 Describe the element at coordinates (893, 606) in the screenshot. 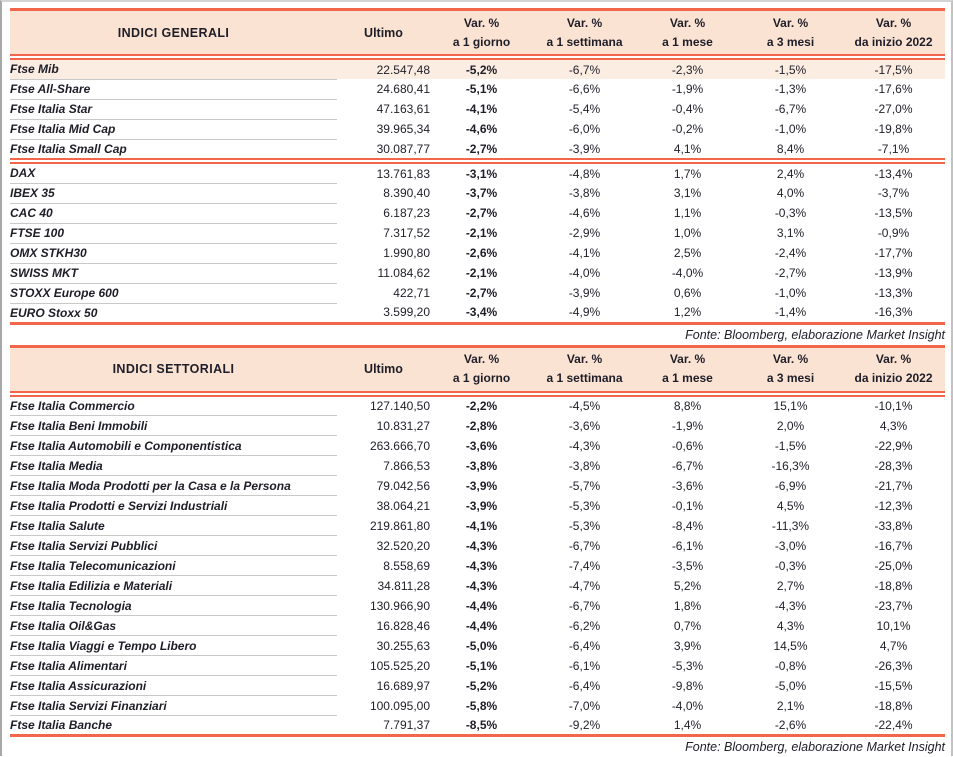

I see `var-value: -23,7%` at that location.